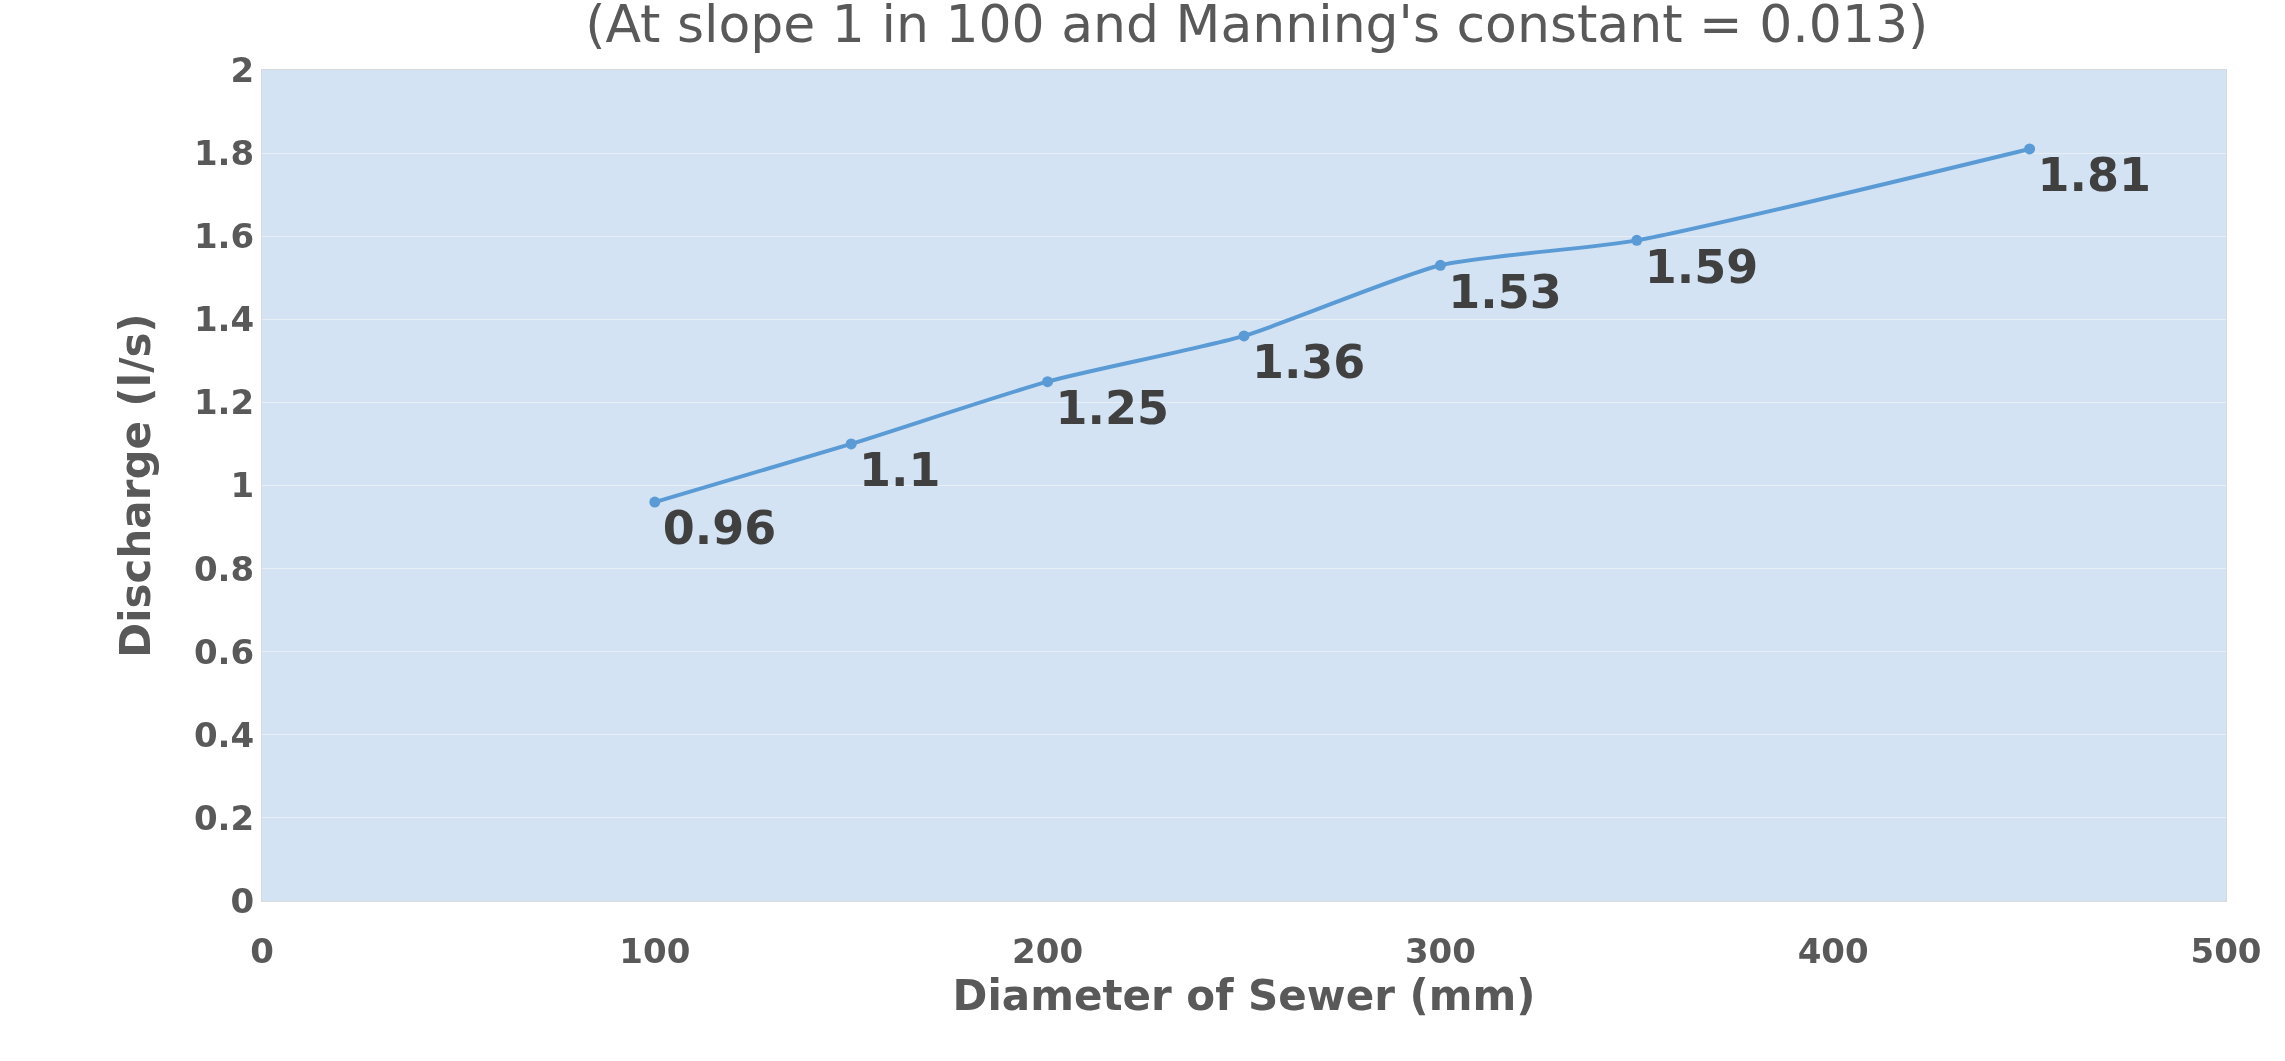  I want to click on x-axis-title: Diameter of Sewer (mm), so click(1244, 995).